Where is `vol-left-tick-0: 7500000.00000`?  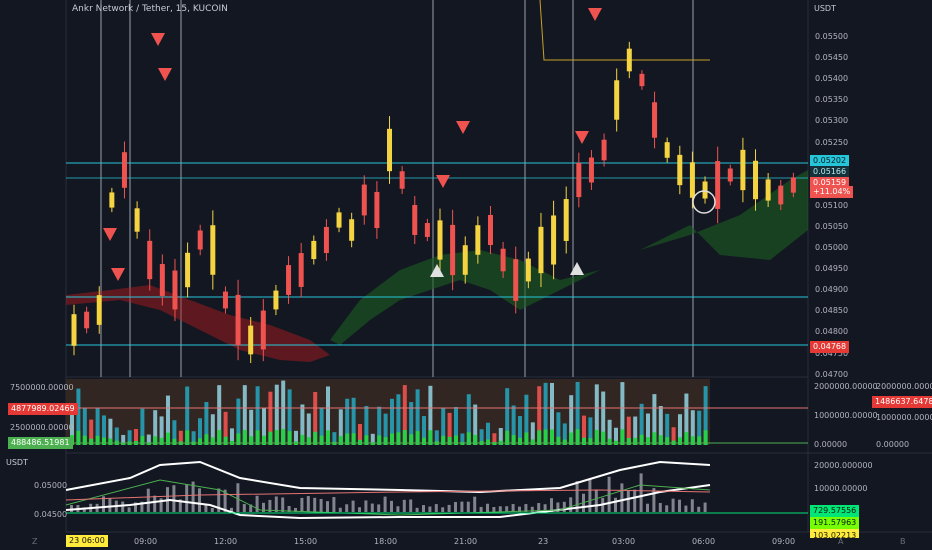
vol-left-tick-0: 7500000.00000 is located at coordinates (42, 387).